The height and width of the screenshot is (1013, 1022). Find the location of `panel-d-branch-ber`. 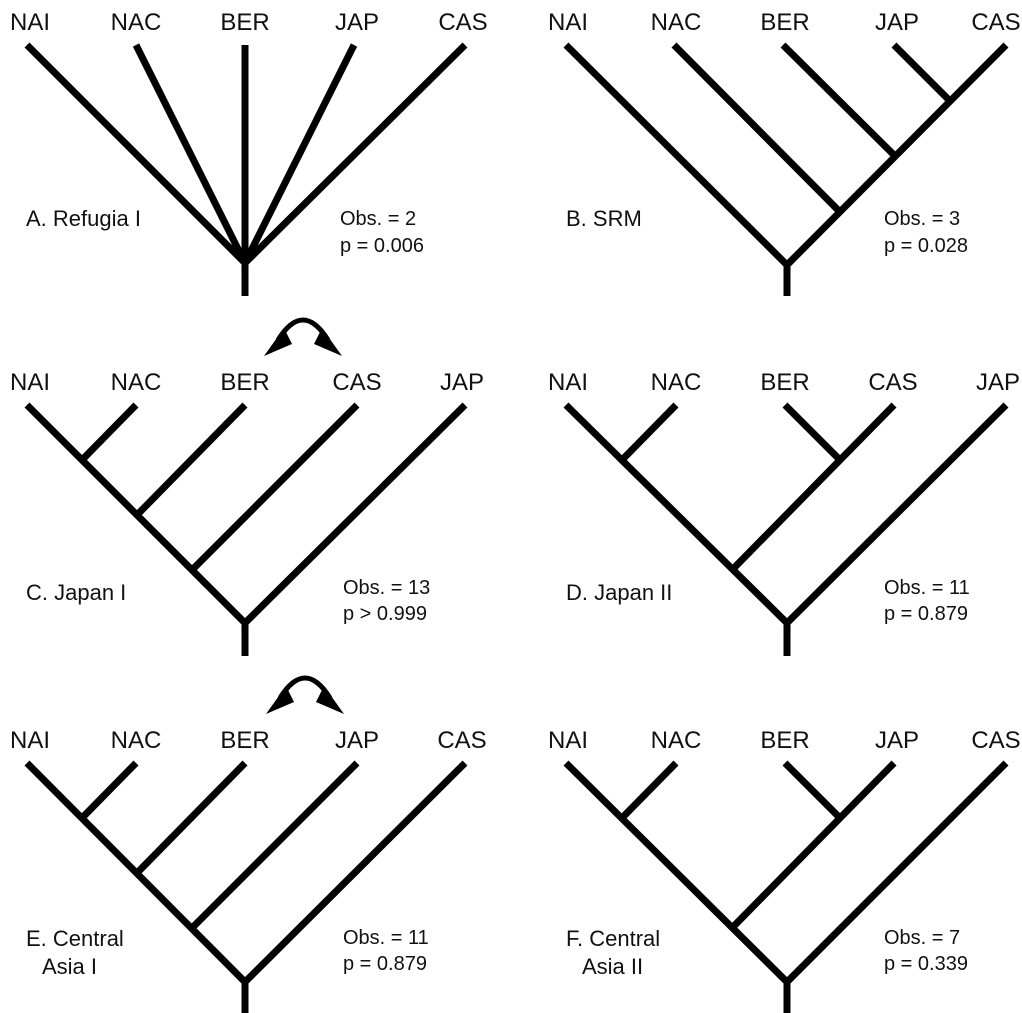

panel-d-branch-ber is located at coordinates (812, 432).